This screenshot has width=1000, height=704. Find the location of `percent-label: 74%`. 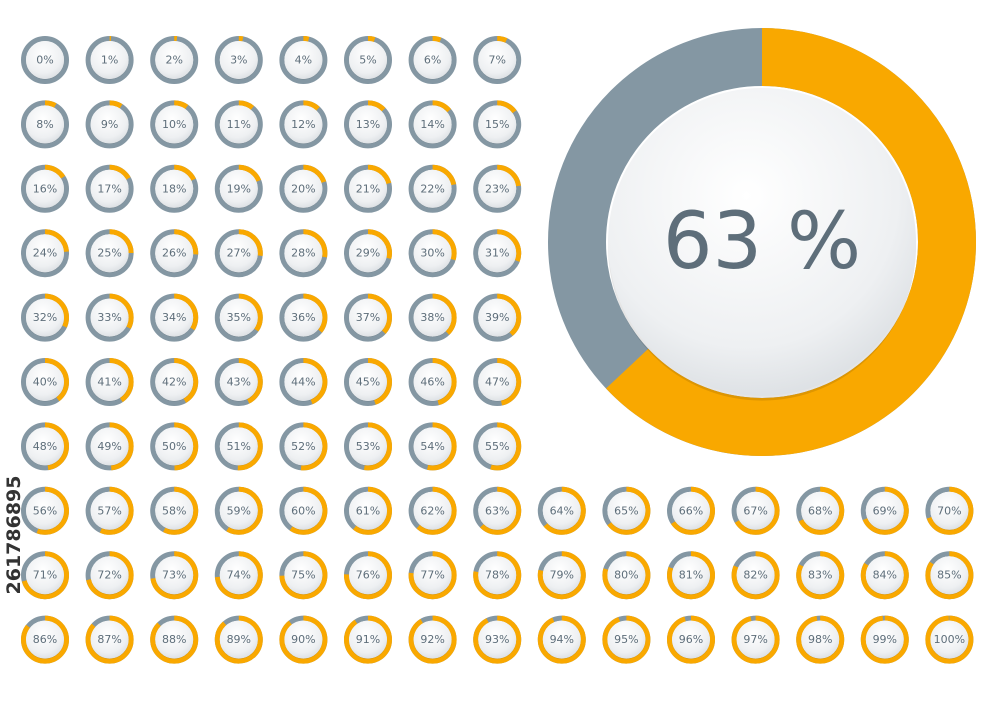

percent-label: 74% is located at coordinates (239, 575).